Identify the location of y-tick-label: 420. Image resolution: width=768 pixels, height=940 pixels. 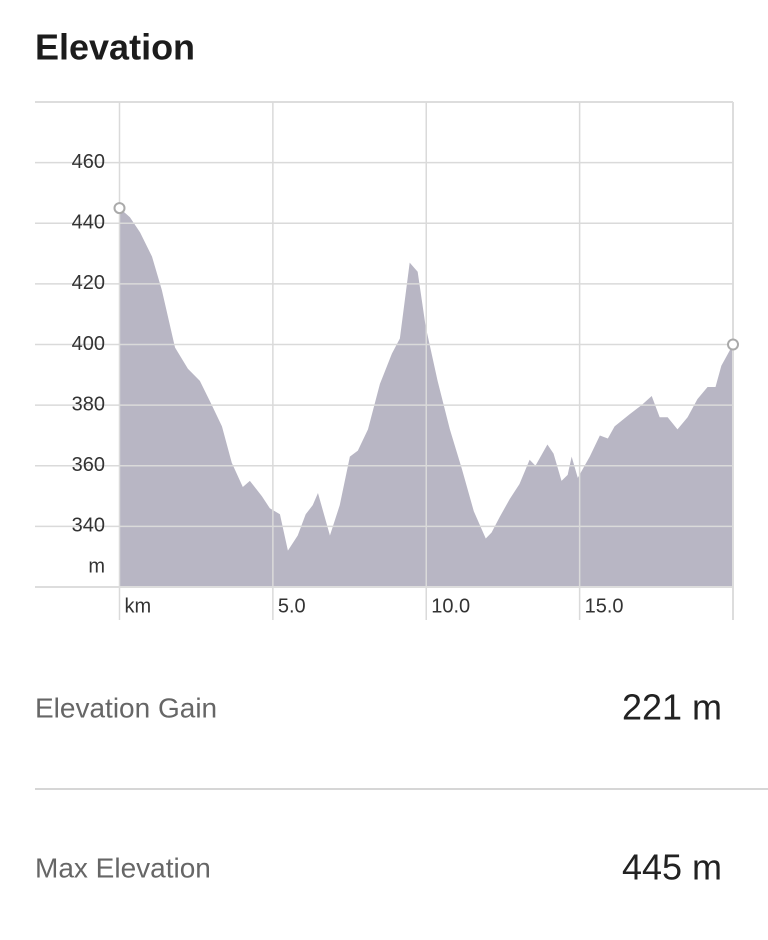
(88, 283).